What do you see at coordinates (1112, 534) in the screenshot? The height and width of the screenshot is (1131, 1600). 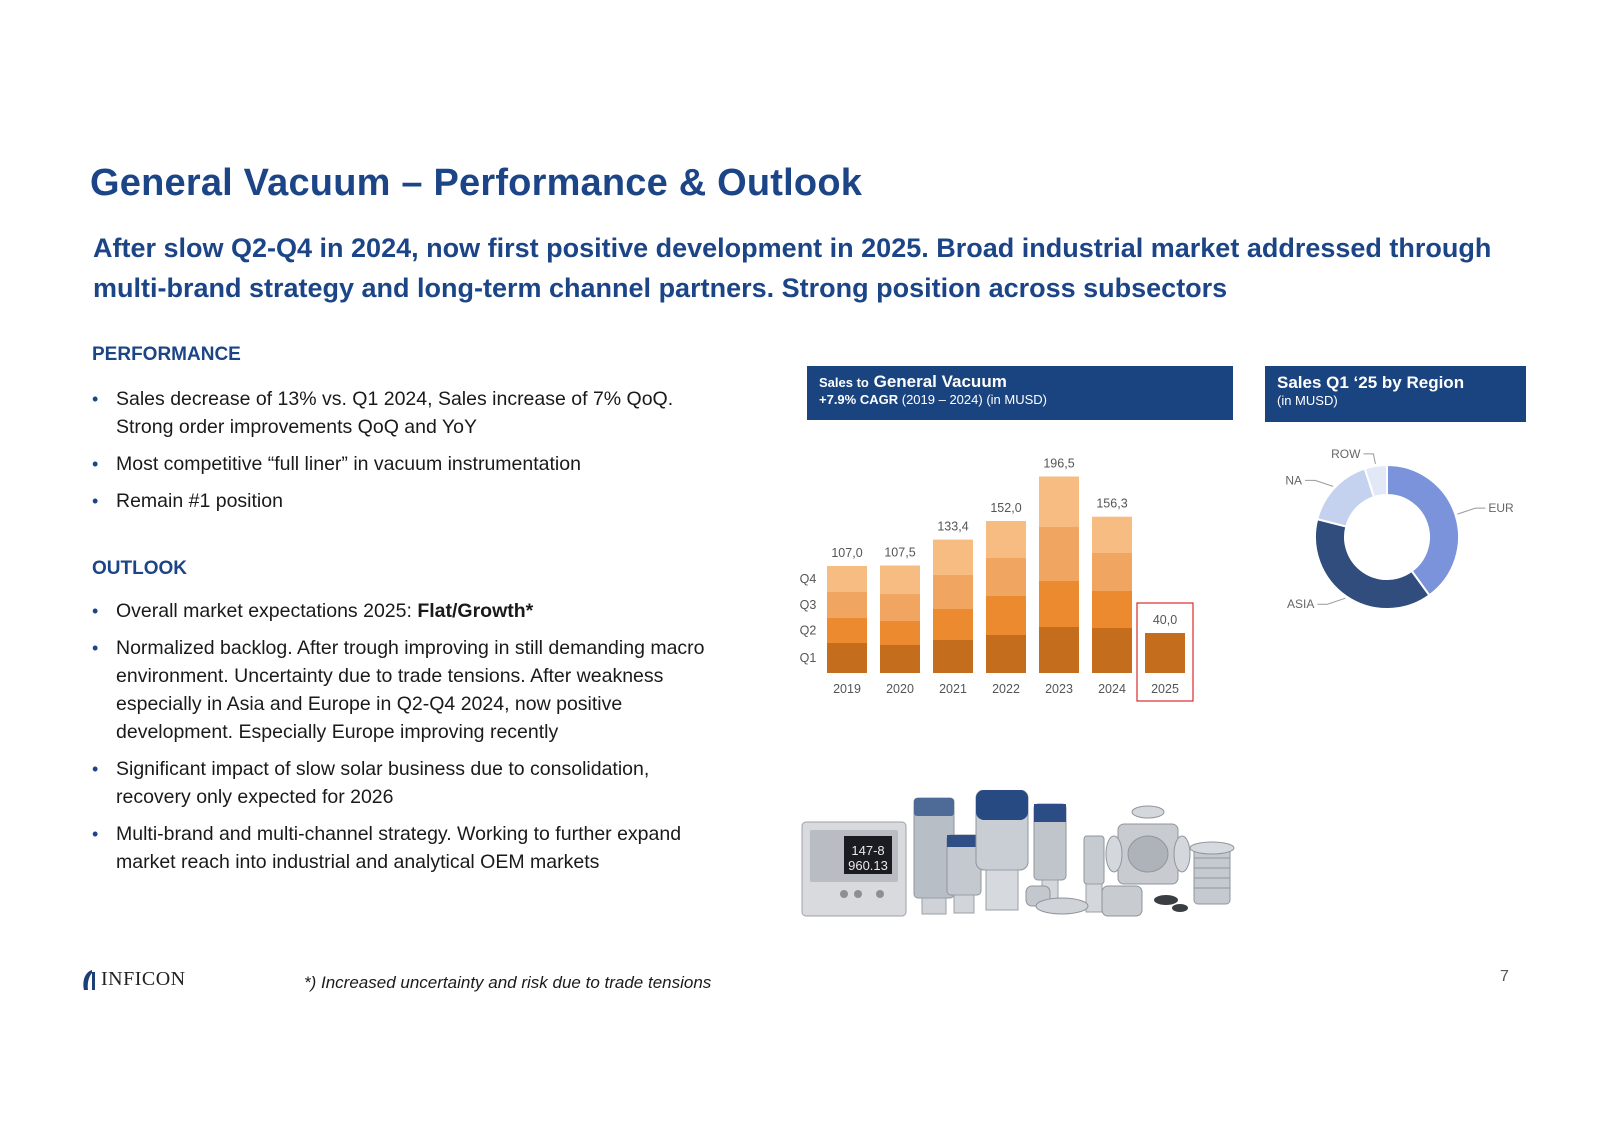 I see `bar-segment-q4-2024` at bounding box center [1112, 534].